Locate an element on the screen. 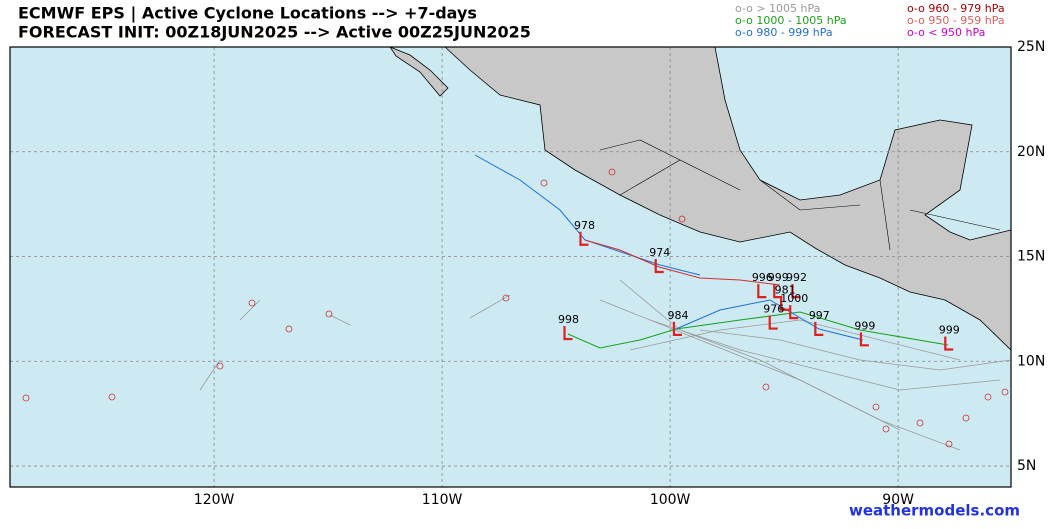  legend-entry: o-o 980 - 999 hPa is located at coordinates (784, 32).